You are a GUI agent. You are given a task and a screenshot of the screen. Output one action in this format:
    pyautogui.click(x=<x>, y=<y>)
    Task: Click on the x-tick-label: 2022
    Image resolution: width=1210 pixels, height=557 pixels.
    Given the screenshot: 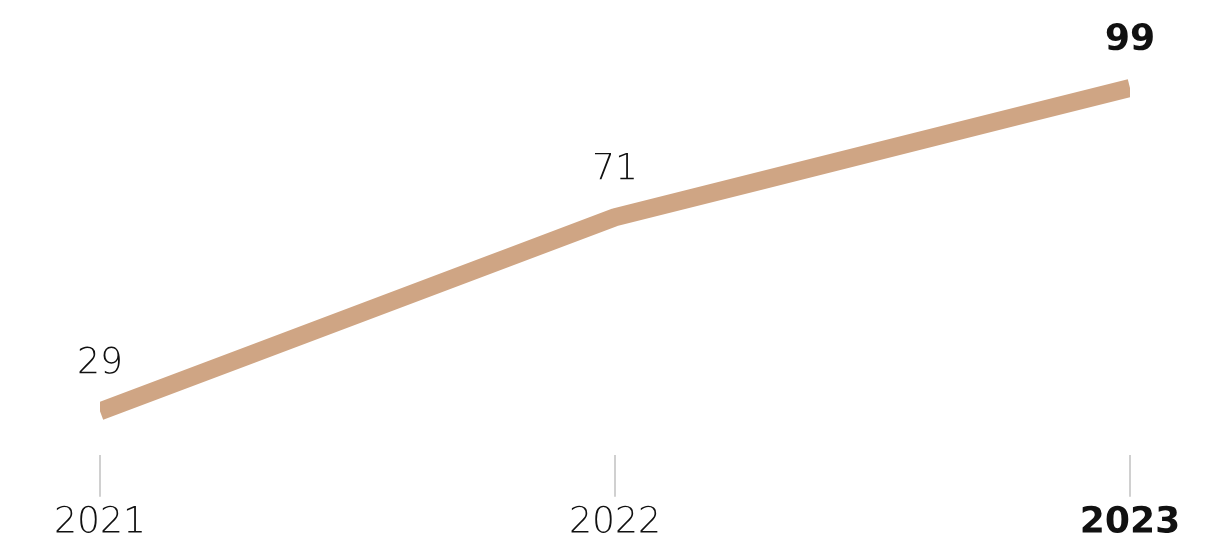 What is the action you would take?
    pyautogui.click(x=614, y=519)
    